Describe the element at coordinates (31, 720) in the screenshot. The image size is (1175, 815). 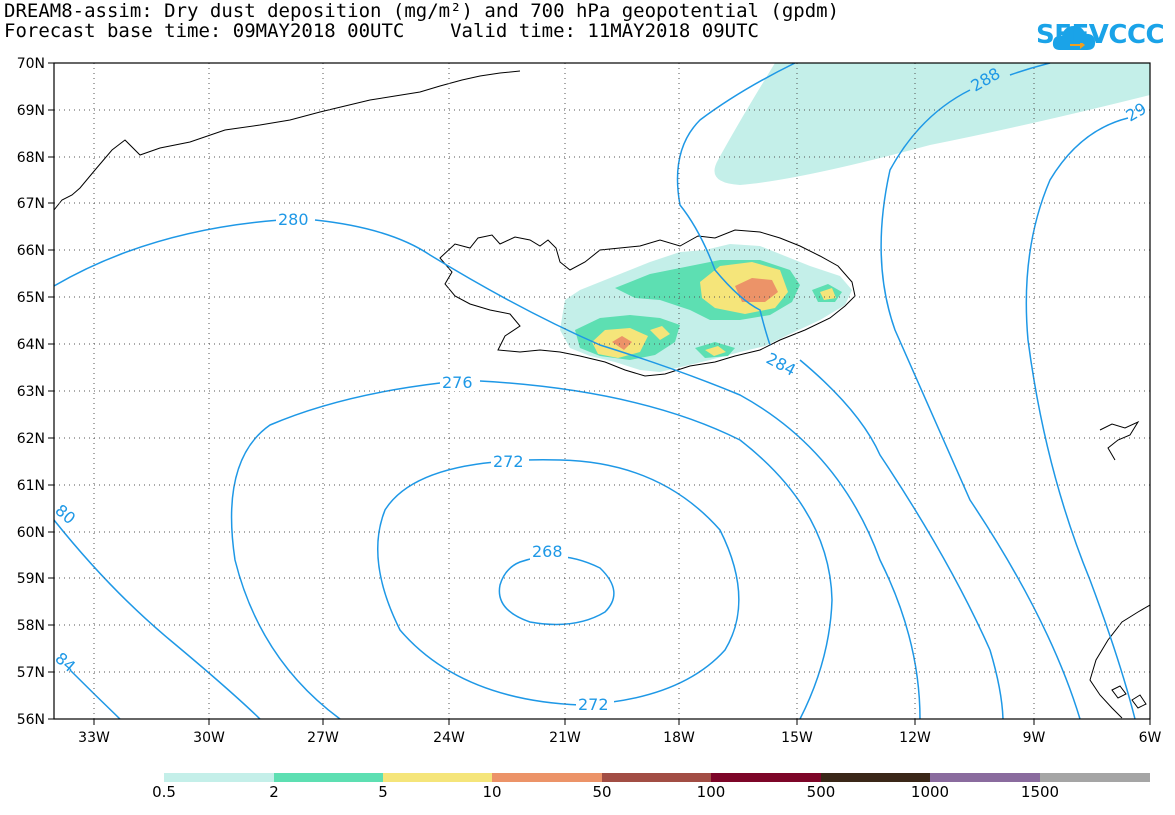
I see `lat-label: 56N` at that location.